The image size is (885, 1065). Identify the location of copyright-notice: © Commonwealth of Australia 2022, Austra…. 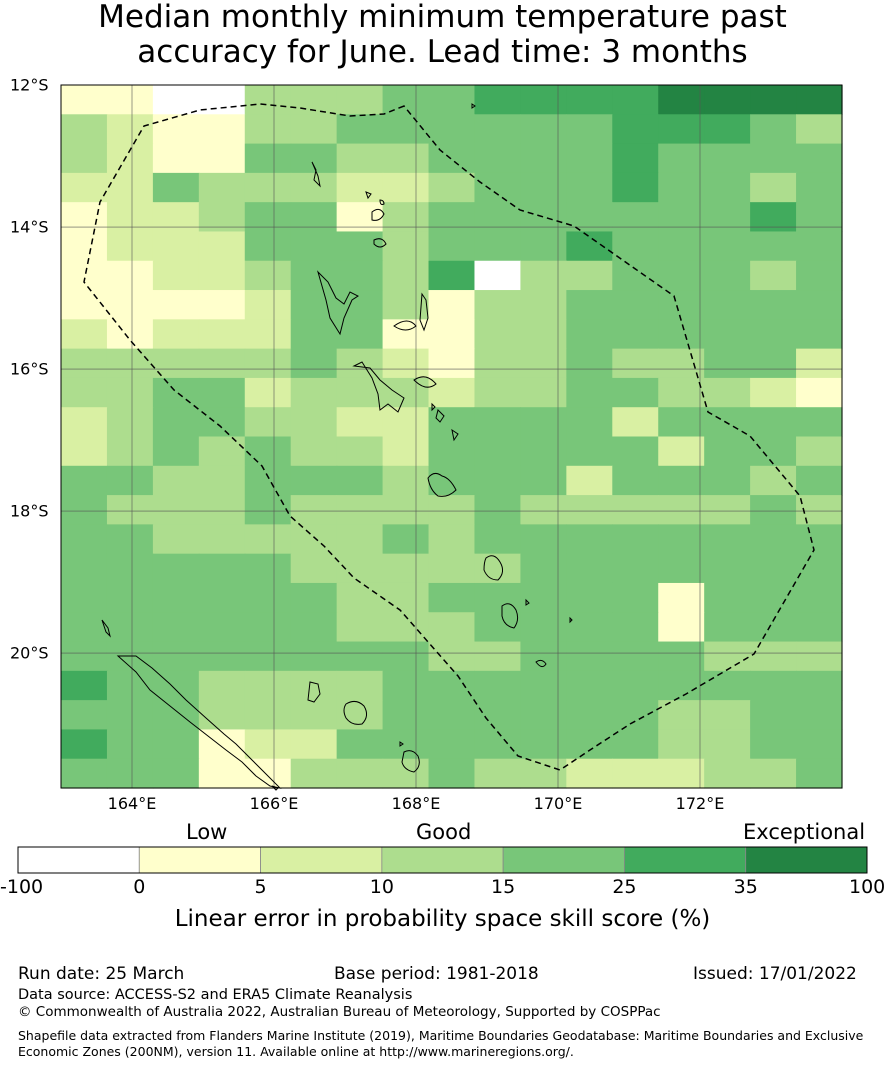
(339, 1012).